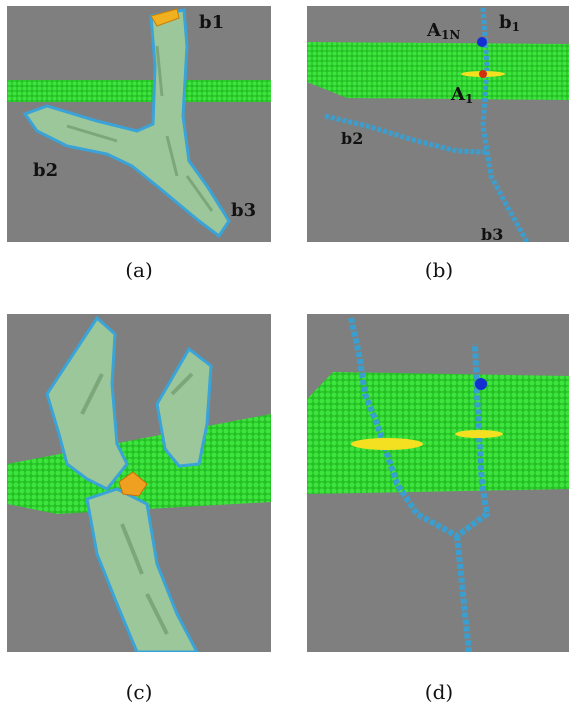 The width and height of the screenshot is (569, 706). Describe the element at coordinates (133, 484) in the screenshot. I see `orange-intersection` at that location.